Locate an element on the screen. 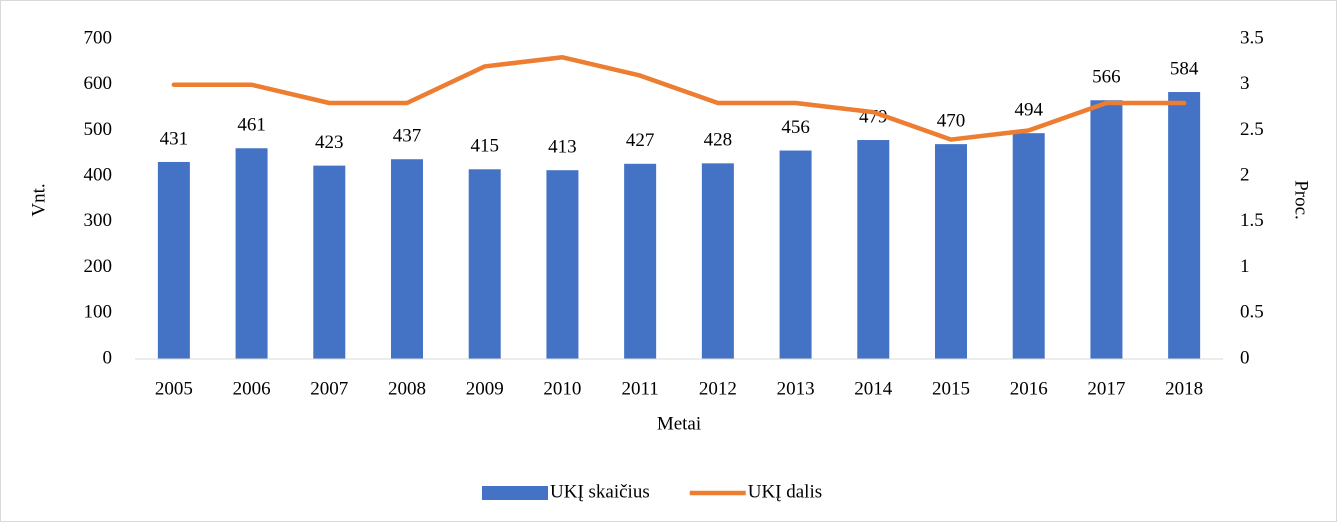  y2-tick-label: 2.5 is located at coordinates (1252, 129).